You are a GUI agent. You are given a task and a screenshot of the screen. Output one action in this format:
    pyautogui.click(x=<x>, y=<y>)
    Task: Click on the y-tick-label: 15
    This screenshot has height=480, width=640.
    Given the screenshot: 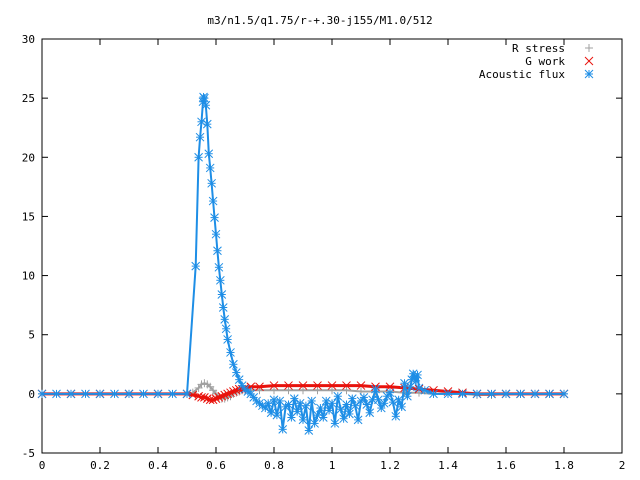 What is the action you would take?
    pyautogui.click(x=28, y=216)
    